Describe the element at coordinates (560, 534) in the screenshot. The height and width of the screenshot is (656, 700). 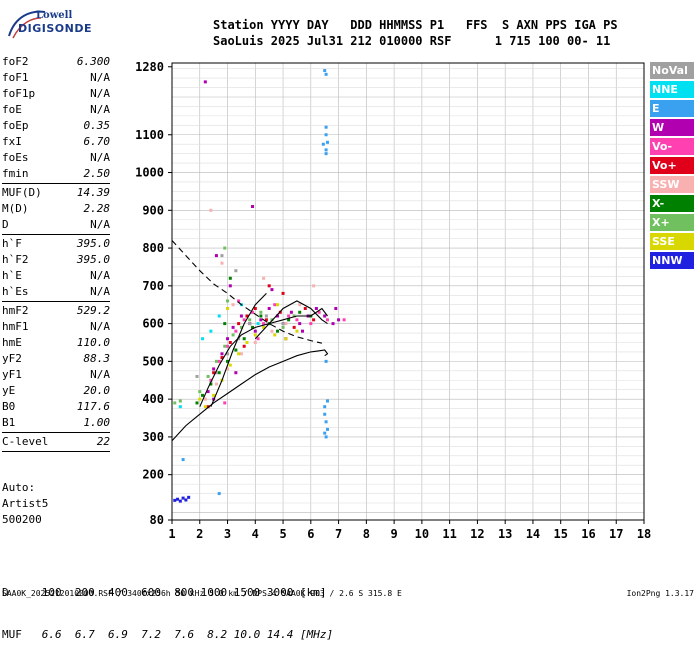
I see `x-tick-label: 15` at that location.